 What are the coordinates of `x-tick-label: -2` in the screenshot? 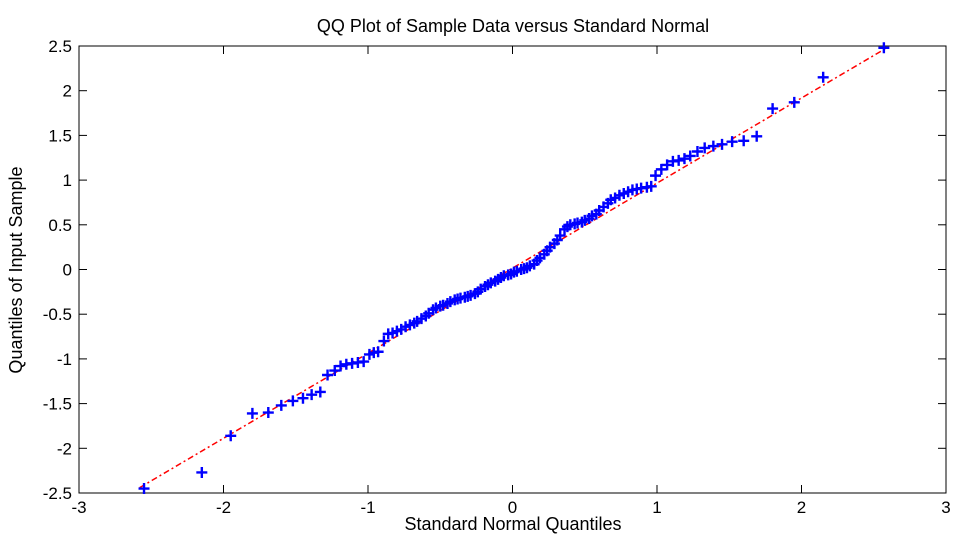 It's located at (223, 507).